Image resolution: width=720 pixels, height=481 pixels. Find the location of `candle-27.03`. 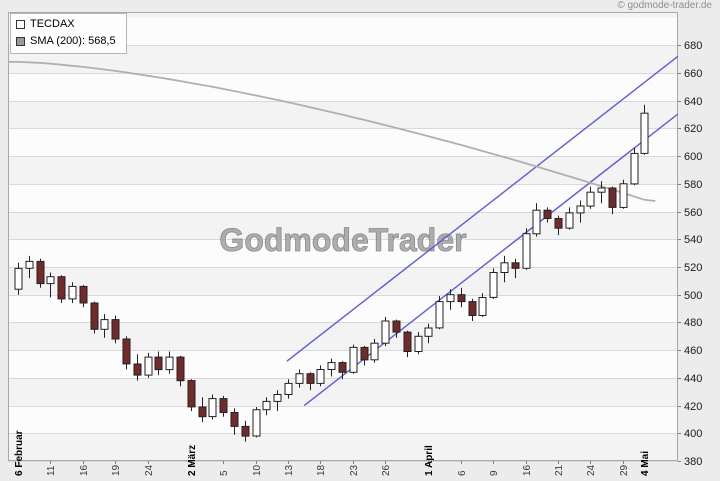

candle-27.03 is located at coordinates (396, 328).